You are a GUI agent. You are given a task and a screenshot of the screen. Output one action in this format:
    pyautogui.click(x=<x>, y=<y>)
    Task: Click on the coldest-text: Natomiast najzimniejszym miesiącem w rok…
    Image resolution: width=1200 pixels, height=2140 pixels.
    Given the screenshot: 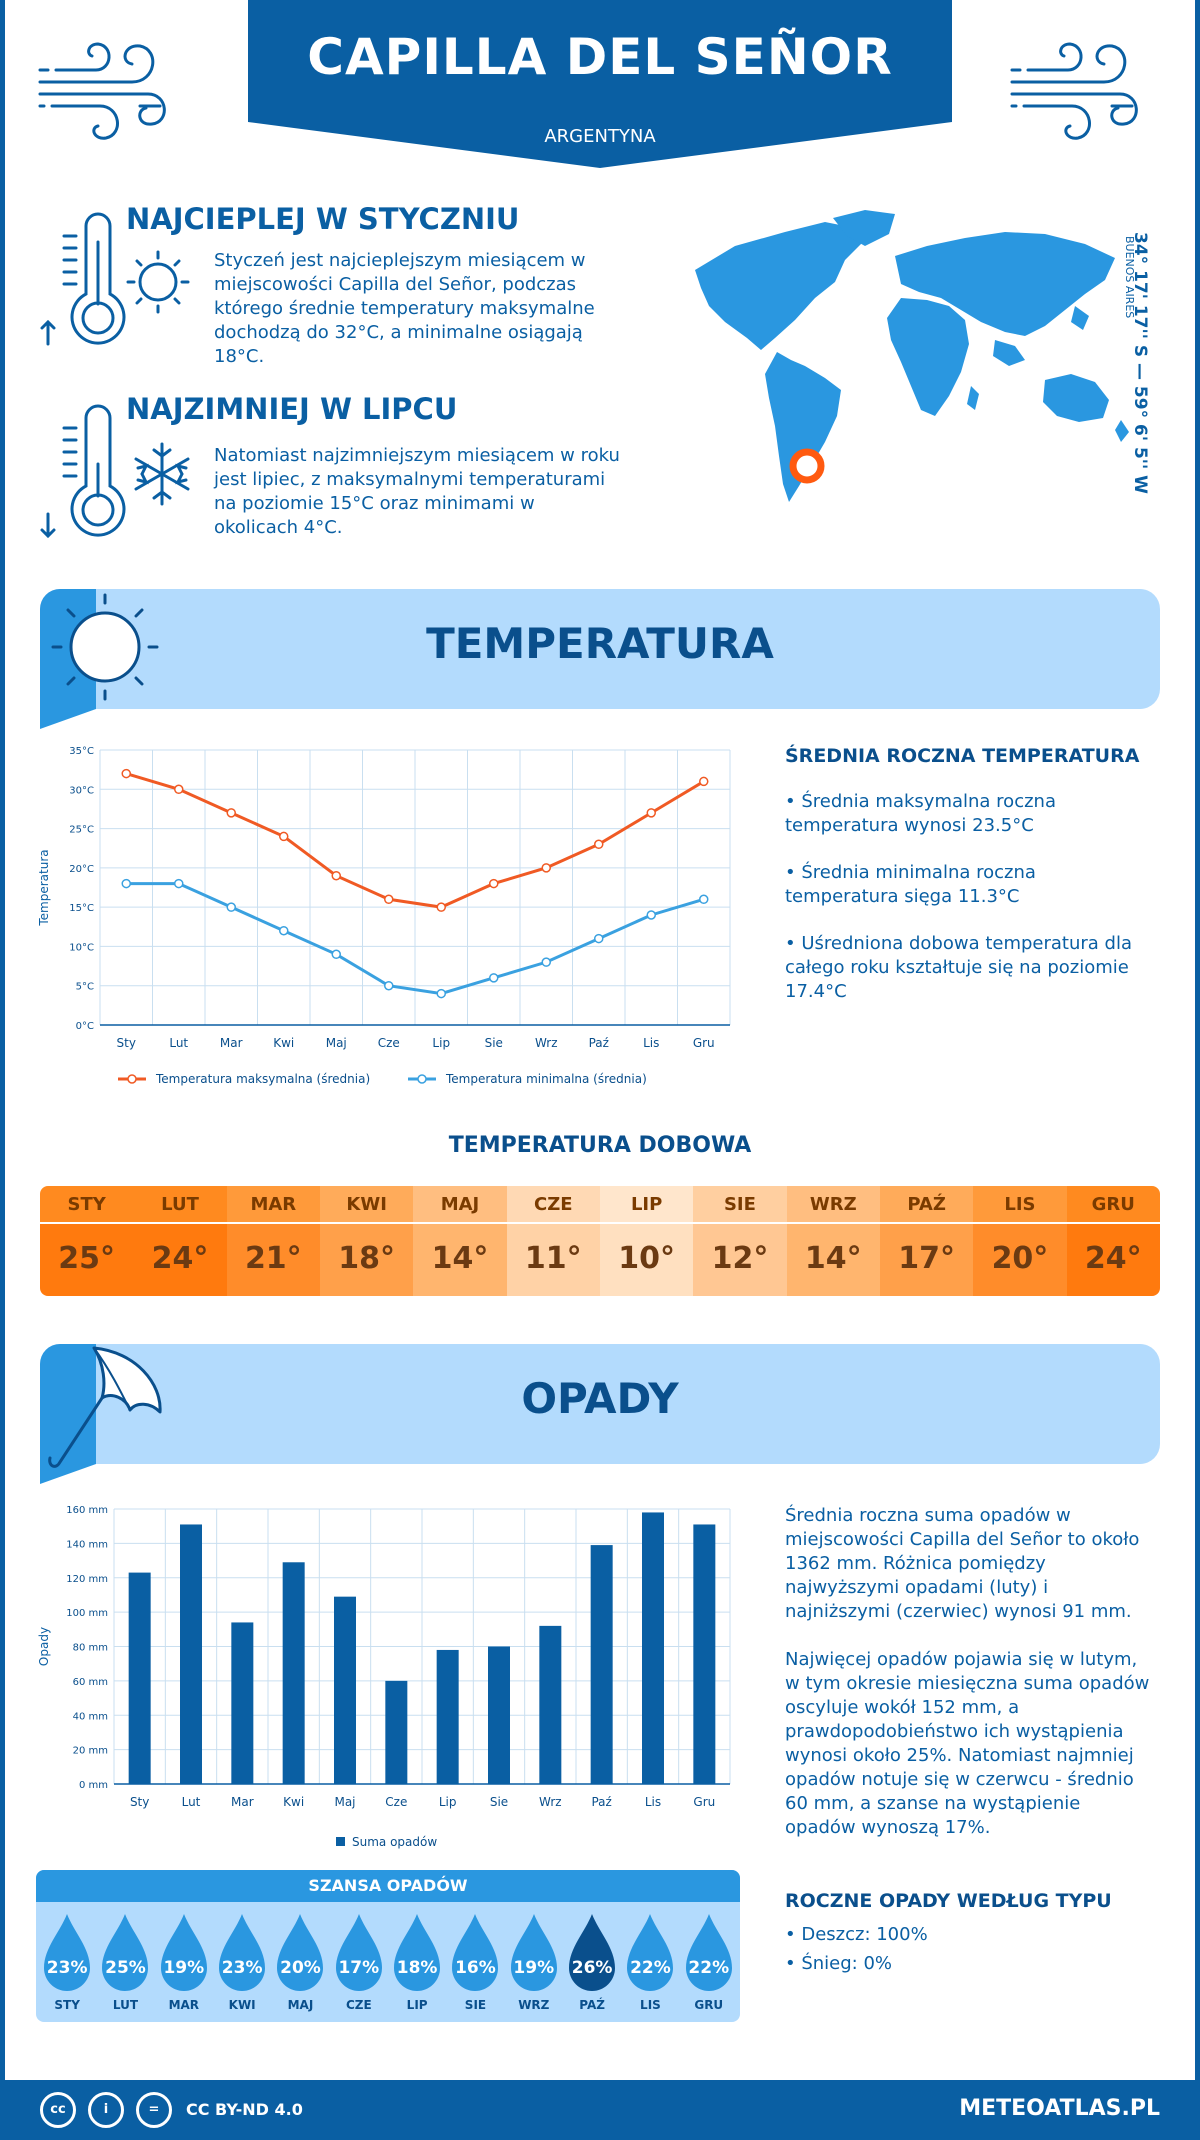 What is the action you would take?
    pyautogui.click(x=417, y=491)
    